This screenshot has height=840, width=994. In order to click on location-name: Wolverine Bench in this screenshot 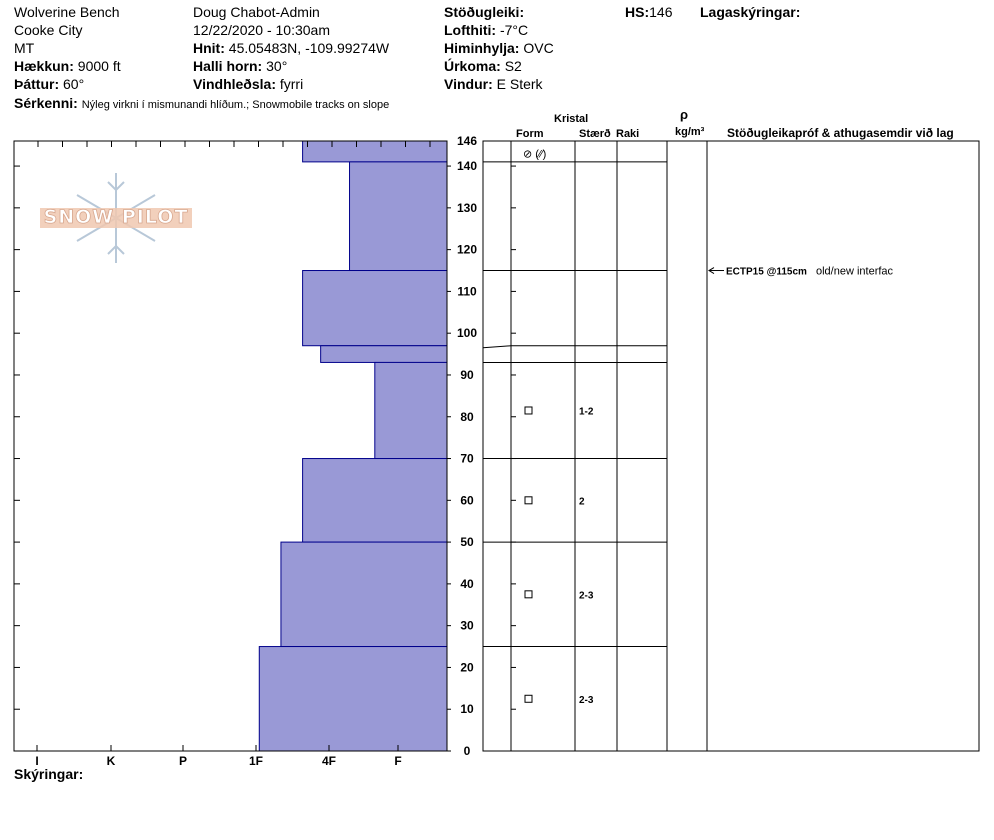, I will do `click(67, 12)`.